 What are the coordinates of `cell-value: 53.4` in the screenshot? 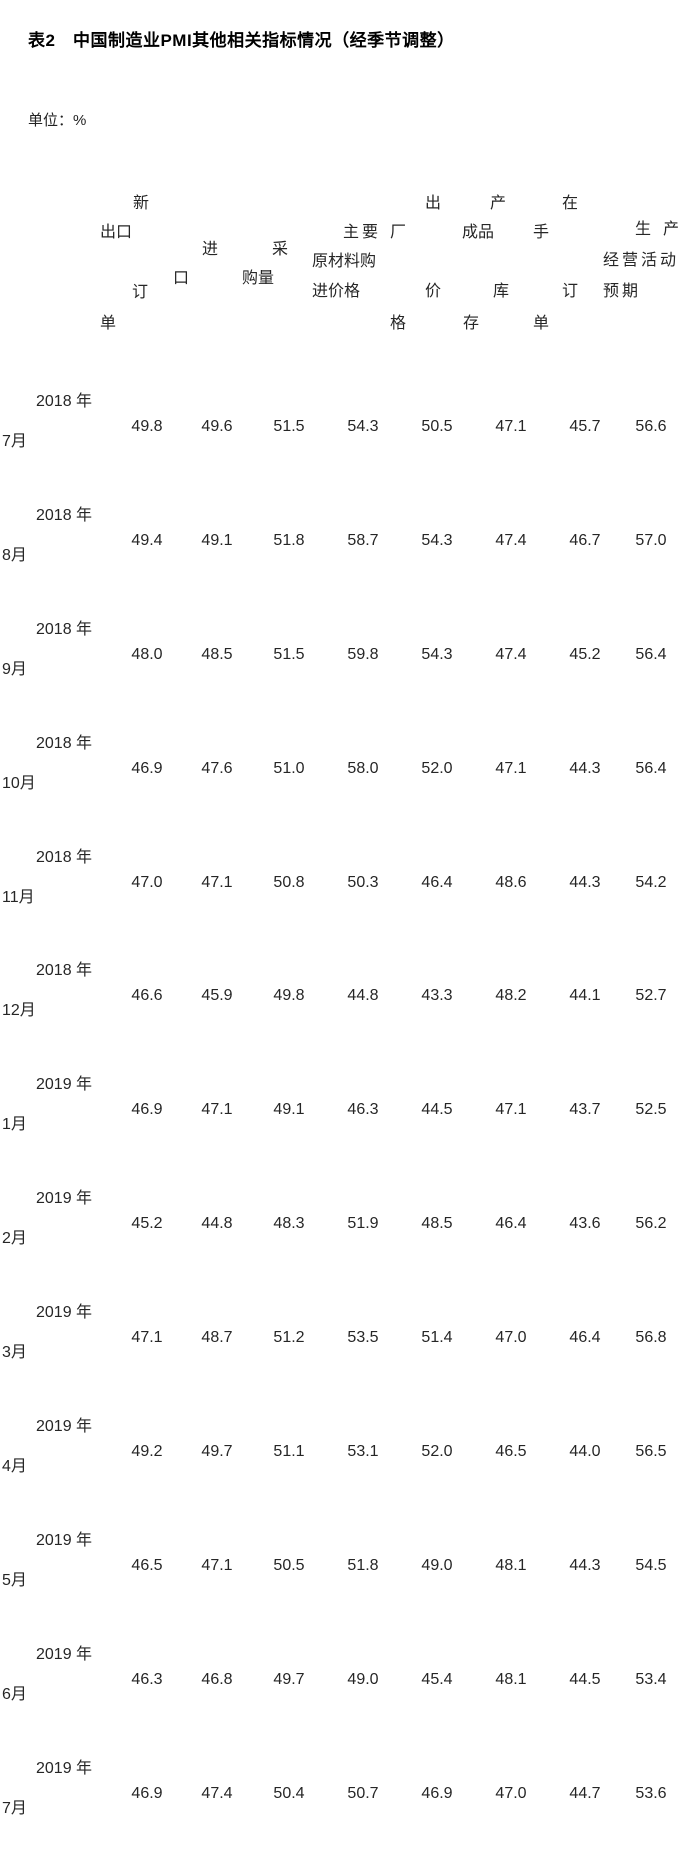 It's located at (651, 1679).